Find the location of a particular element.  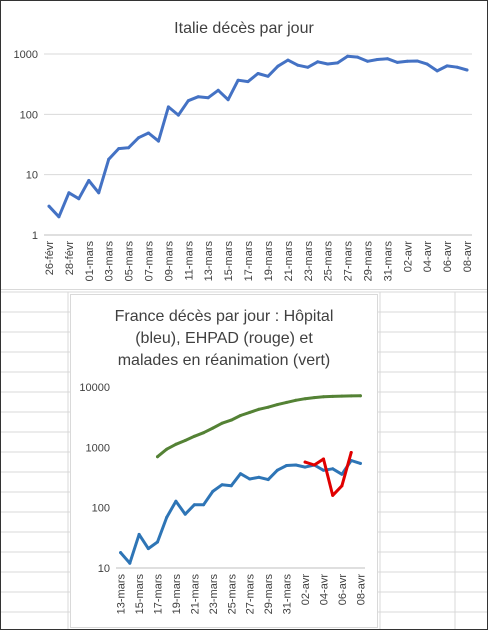

y-tick-label: 1000 is located at coordinates (98, 448).